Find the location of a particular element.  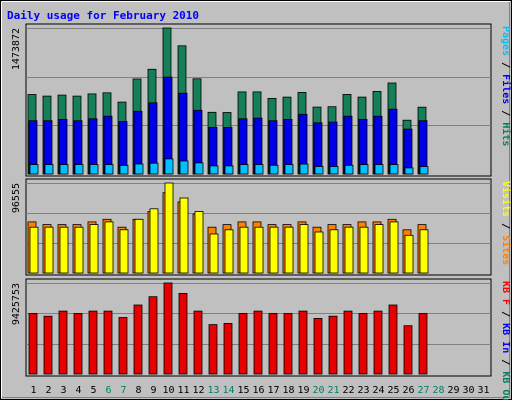

x-tick-label-day-15: 15 is located at coordinates (243, 390).